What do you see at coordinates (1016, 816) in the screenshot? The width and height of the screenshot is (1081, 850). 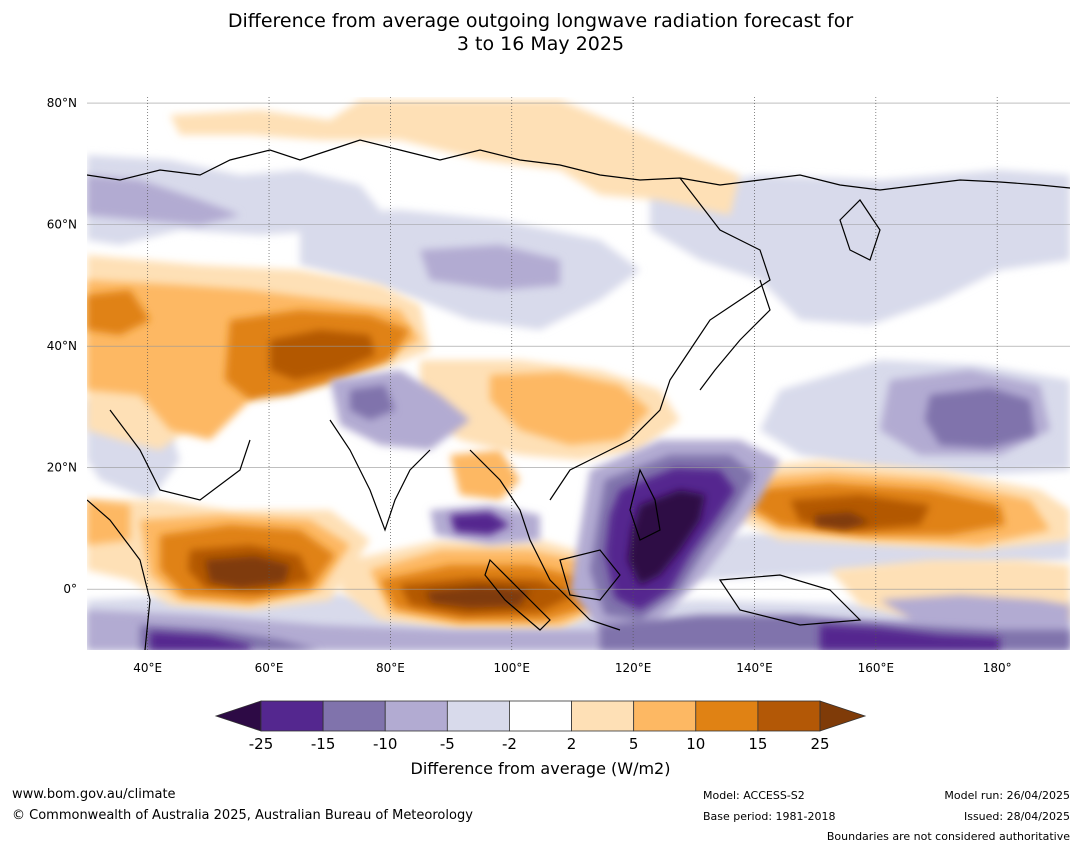 I see `footer-issued: Issued: 28/04/2025` at bounding box center [1016, 816].